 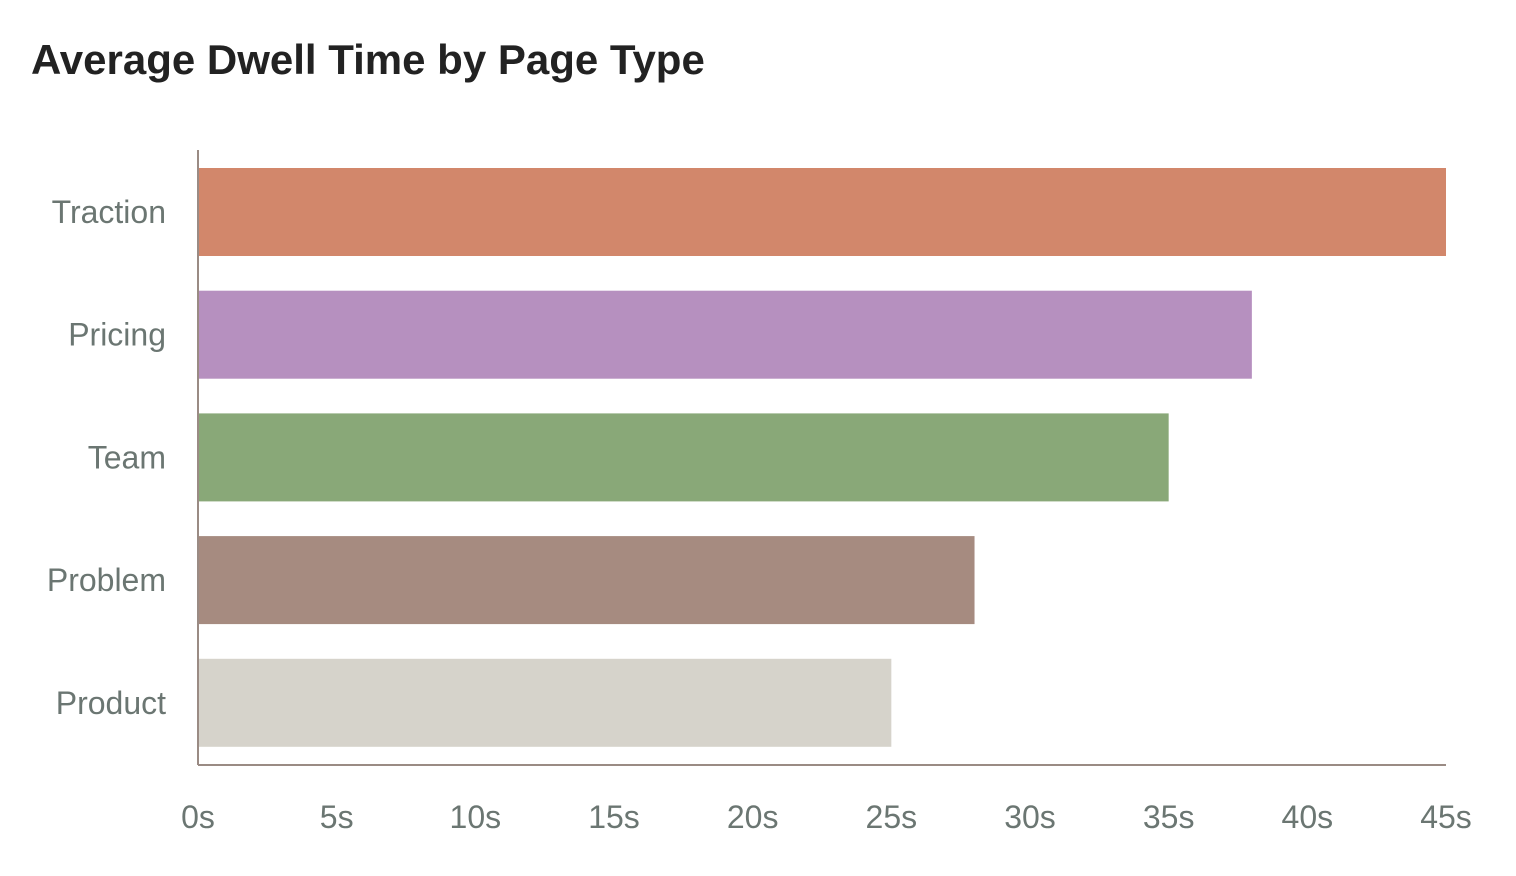 I want to click on x-tick-label: 5s, so click(x=337, y=817).